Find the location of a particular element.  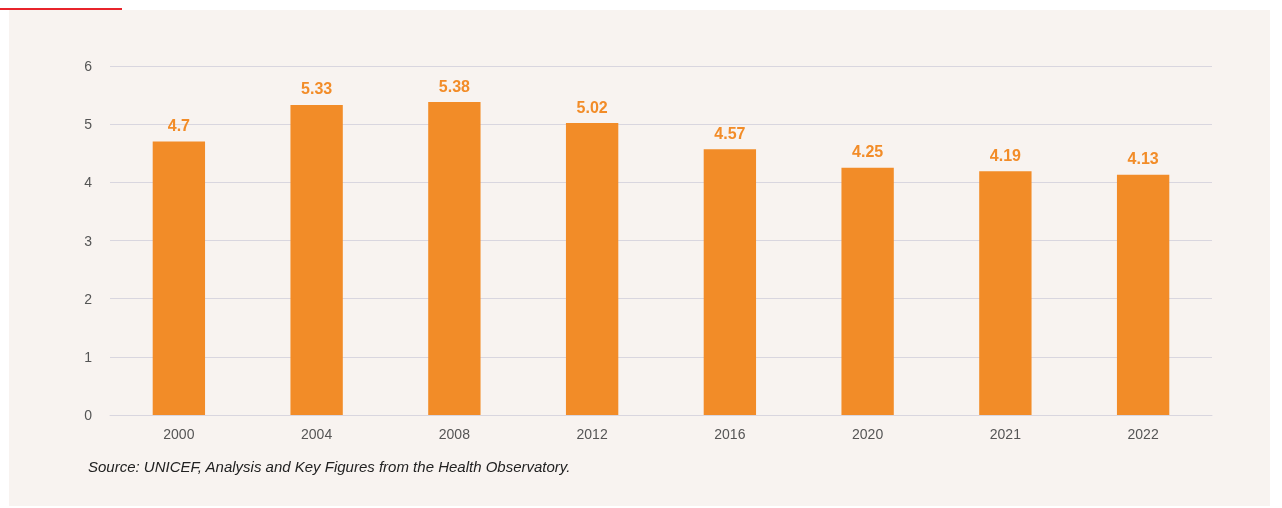

data-label: 4.19 is located at coordinates (1005, 155).